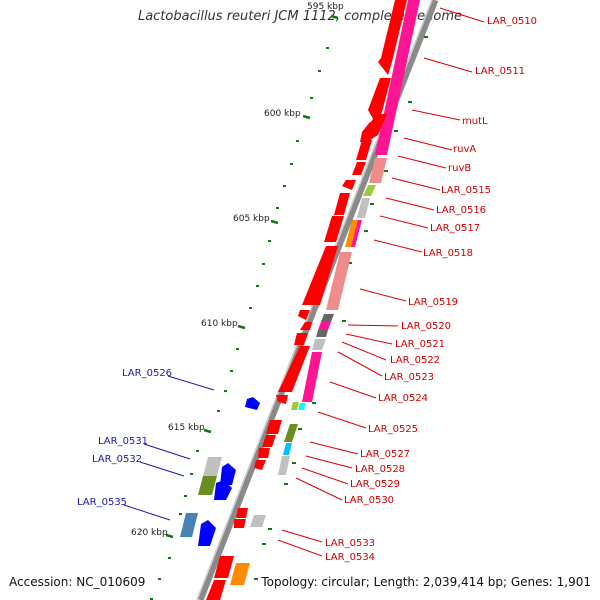 The height and width of the screenshot is (600, 600). Describe the element at coordinates (325, 7) in the screenshot. I see `scale-label-595: 595 kbp` at that location.